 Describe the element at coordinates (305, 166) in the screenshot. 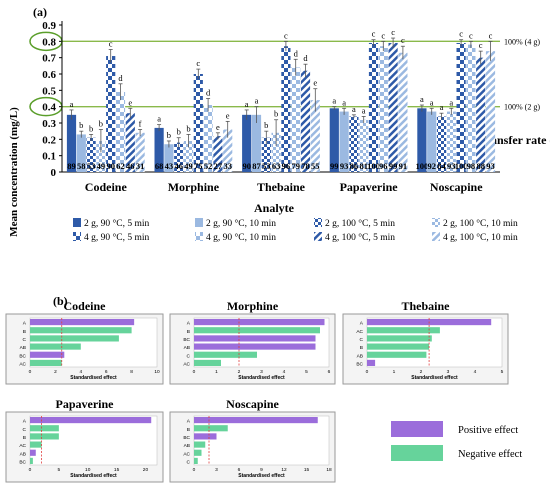

I see `transfer-rate-label: 78` at that location.